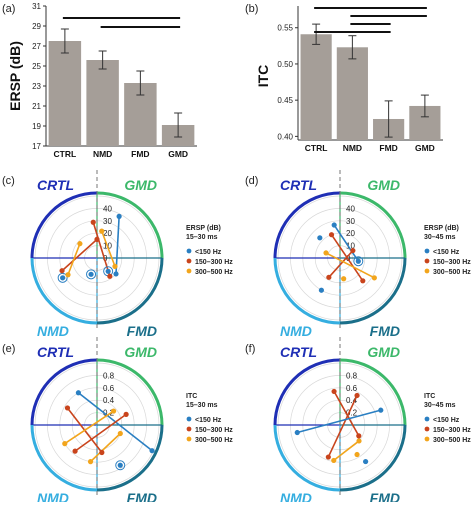  I want to click on radial-tick-label: 40, so click(107, 208).